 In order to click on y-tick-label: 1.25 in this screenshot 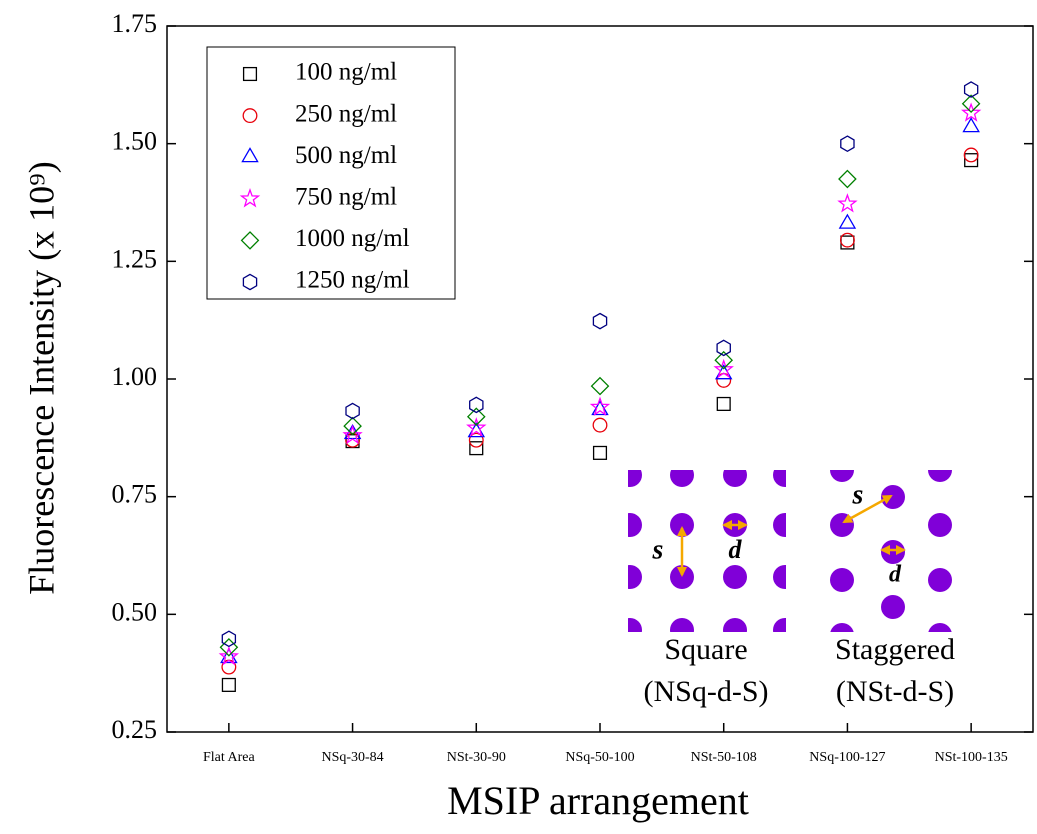, I will do `click(135, 258)`.